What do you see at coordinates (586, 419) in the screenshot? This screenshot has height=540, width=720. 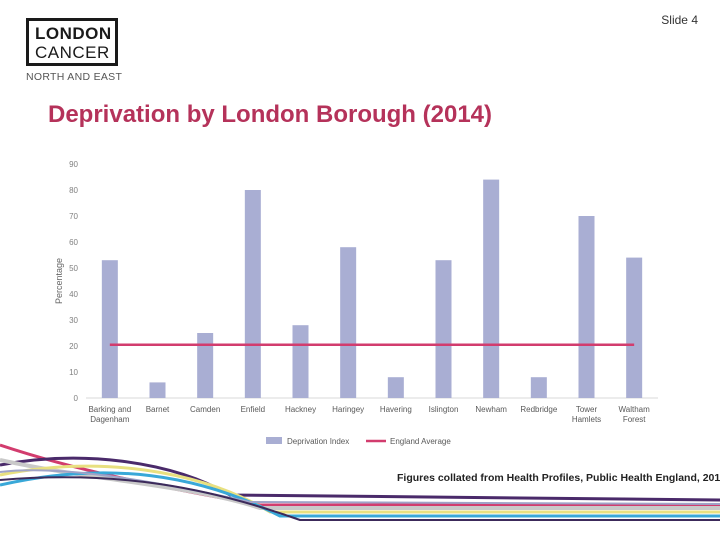 I see `x-tick-label-line: Hamlets` at bounding box center [586, 419].